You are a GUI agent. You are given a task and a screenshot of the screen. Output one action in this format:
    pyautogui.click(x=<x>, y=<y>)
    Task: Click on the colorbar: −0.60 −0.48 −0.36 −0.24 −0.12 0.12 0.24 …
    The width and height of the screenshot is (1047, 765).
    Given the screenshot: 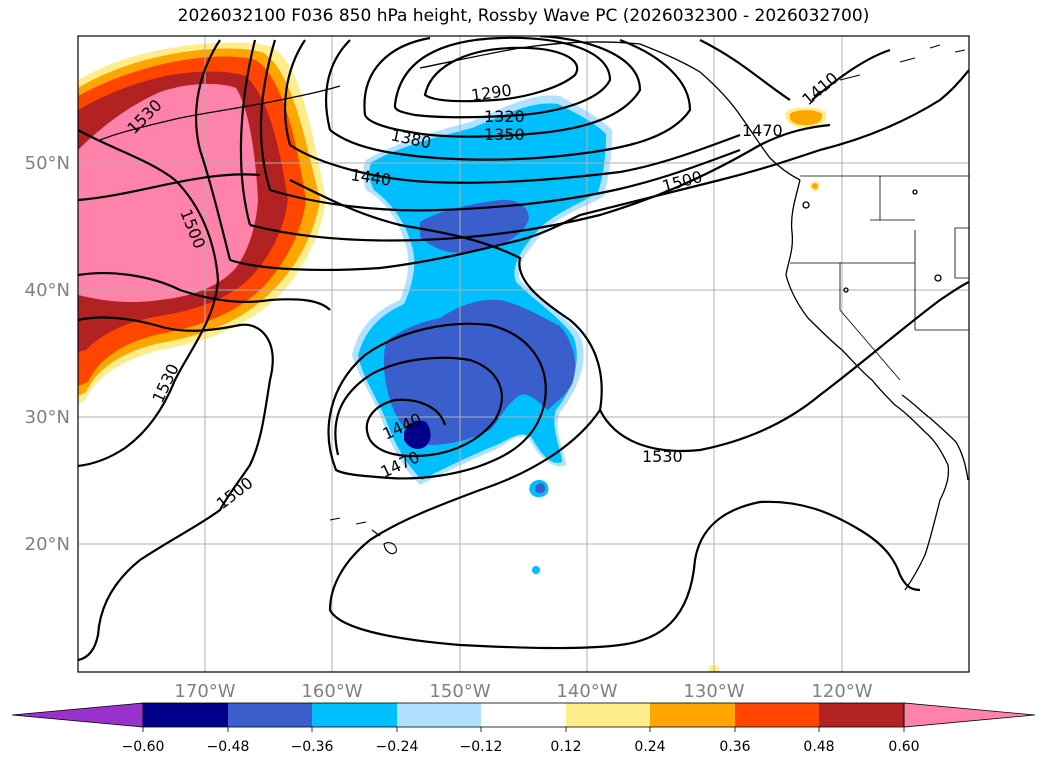 What is the action you would take?
    pyautogui.click(x=523, y=728)
    